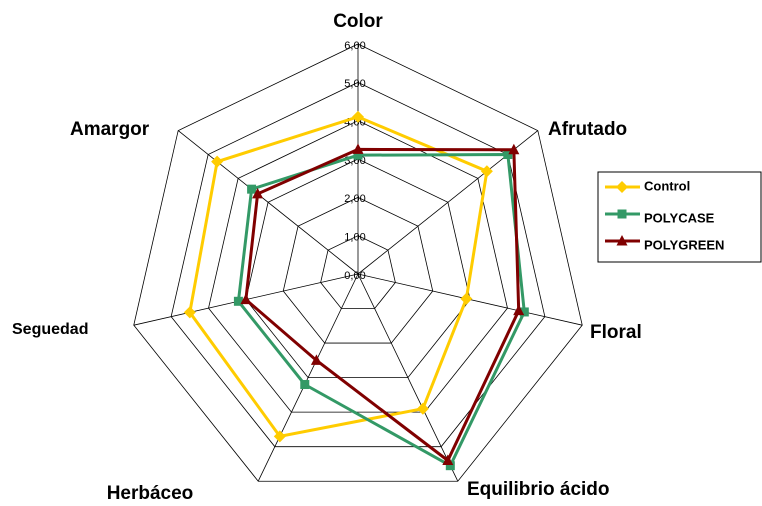  I want to click on tick-label: 0,00, so click(354, 276).